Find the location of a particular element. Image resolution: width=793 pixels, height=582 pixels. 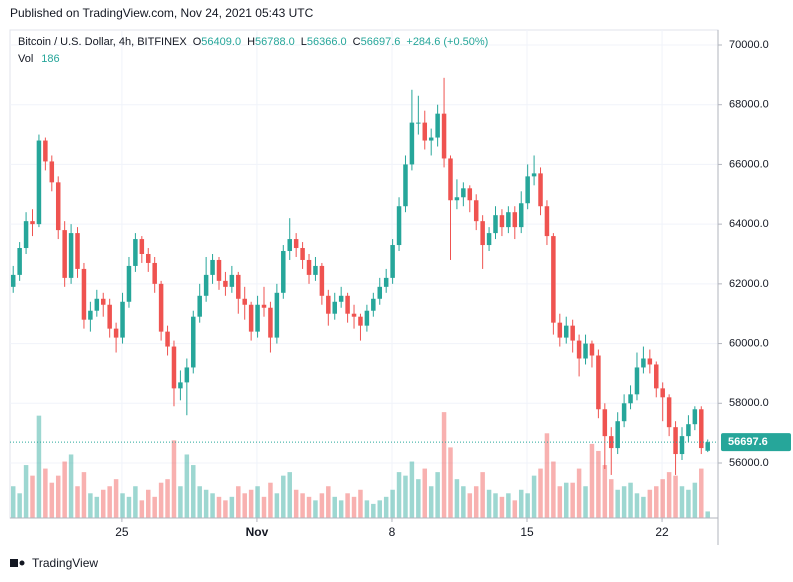

y-tick-label: 62000.0 is located at coordinates (749, 284).